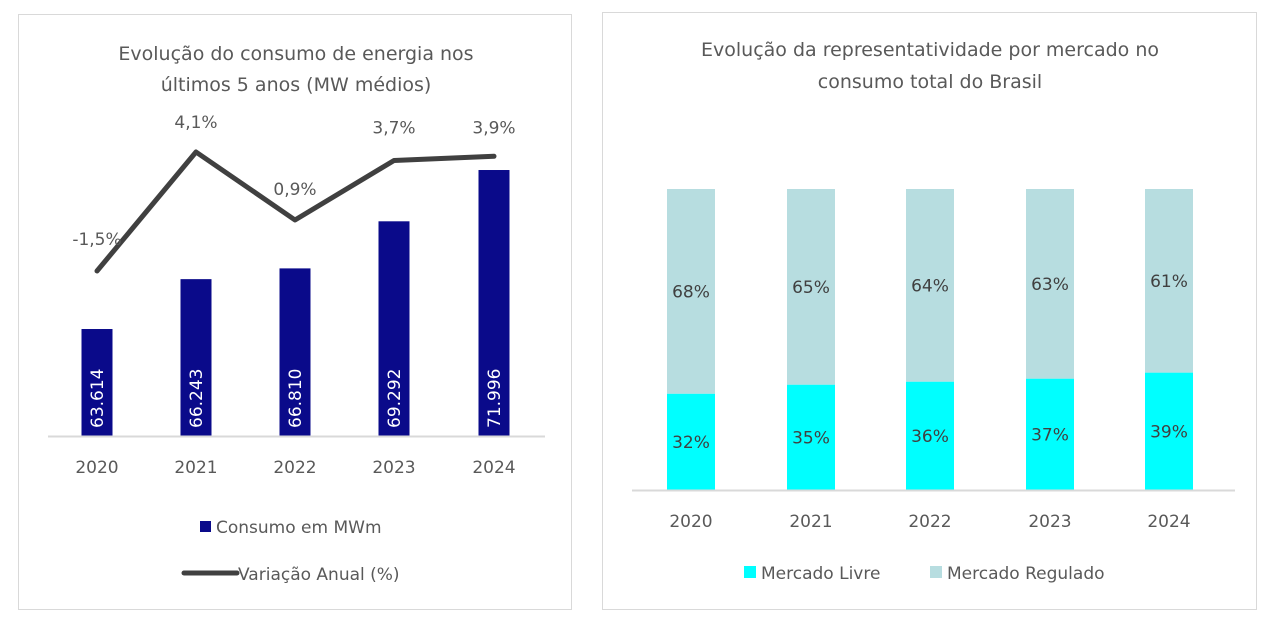  I want to click on legend-regulado: Mercado Regulado, so click(1026, 574).